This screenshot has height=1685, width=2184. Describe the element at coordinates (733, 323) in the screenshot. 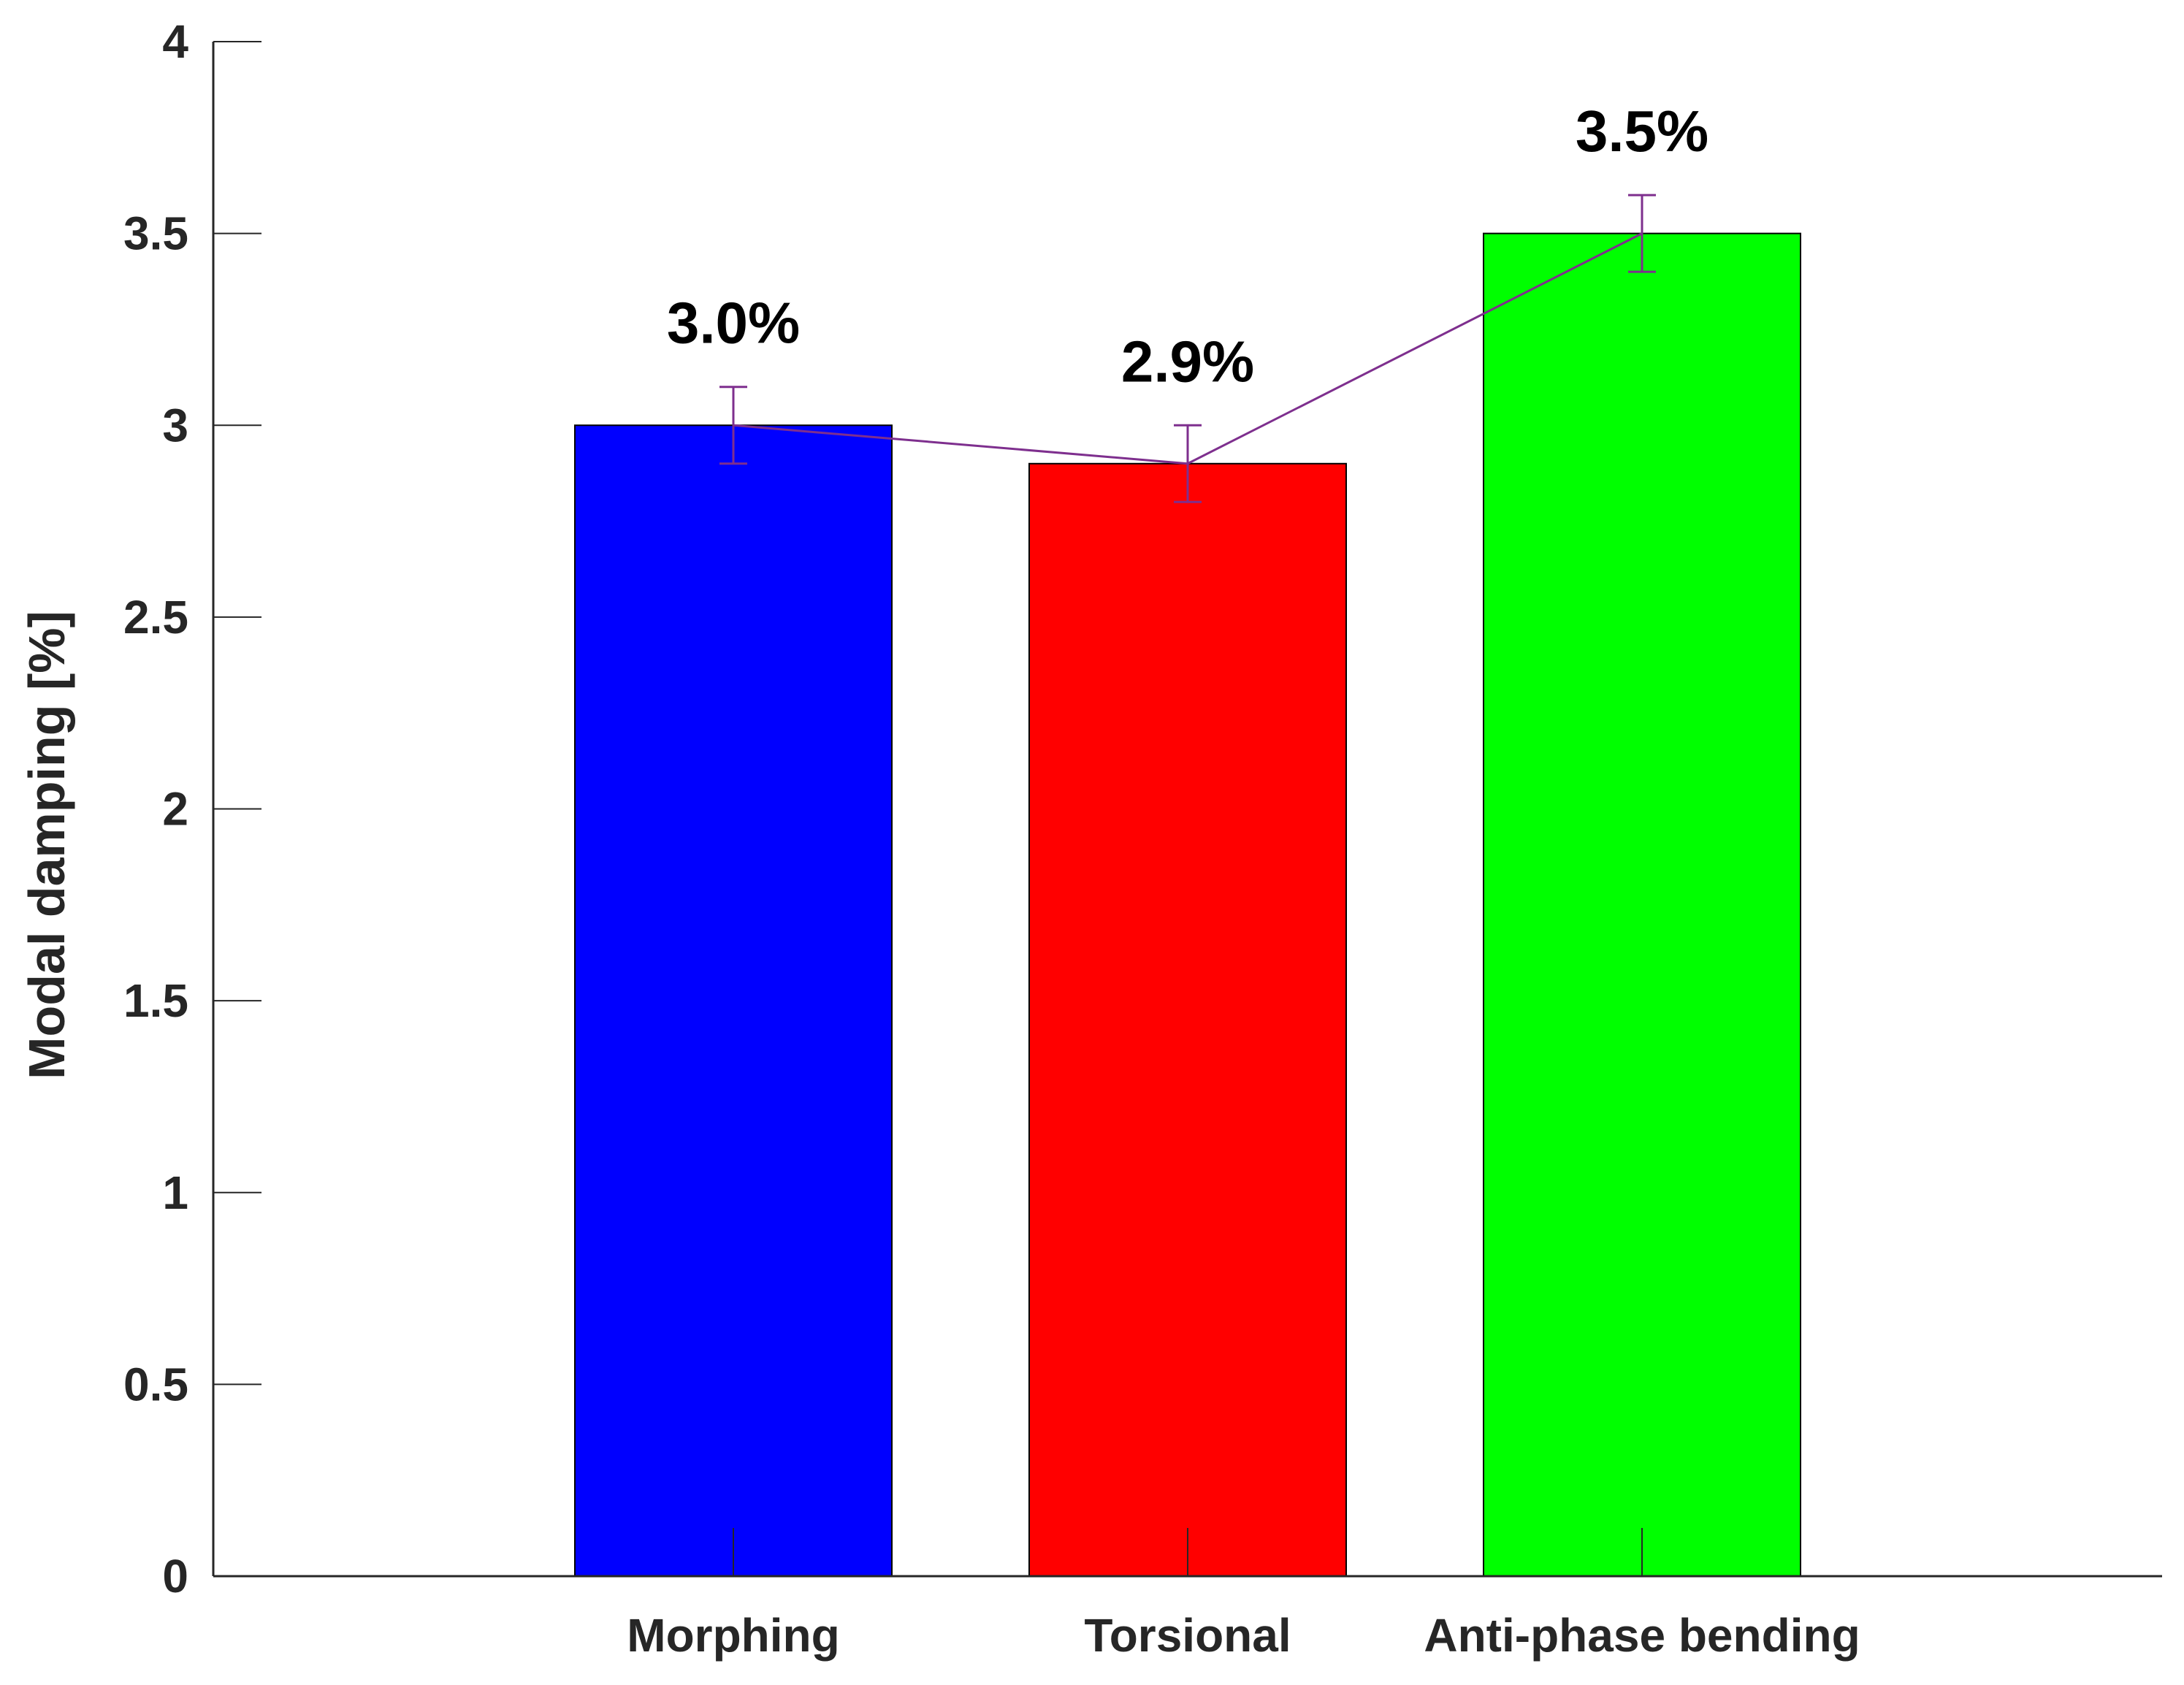

I see `data-label-morphing: 3.0%` at that location.